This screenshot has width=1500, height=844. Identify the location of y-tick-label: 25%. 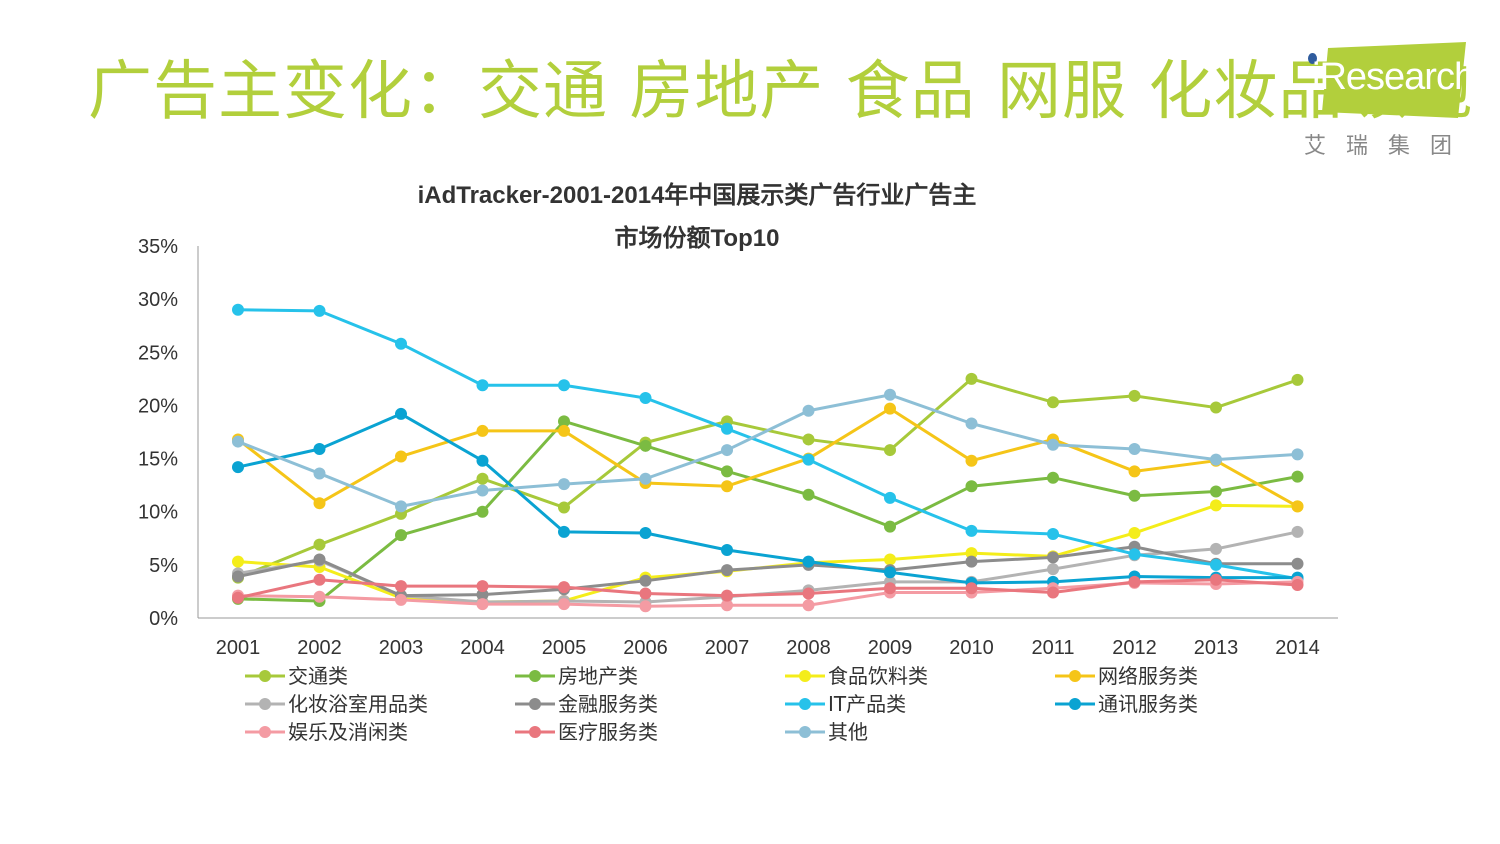
(158, 353).